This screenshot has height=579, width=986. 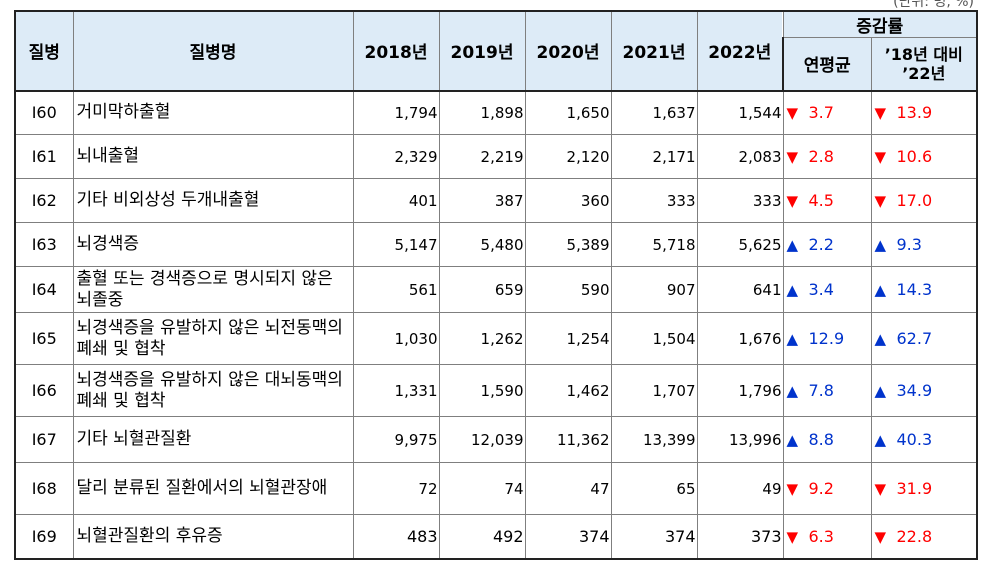 What do you see at coordinates (213, 112) in the screenshot?
I see `disease-name: 거미막하출혈` at bounding box center [213, 112].